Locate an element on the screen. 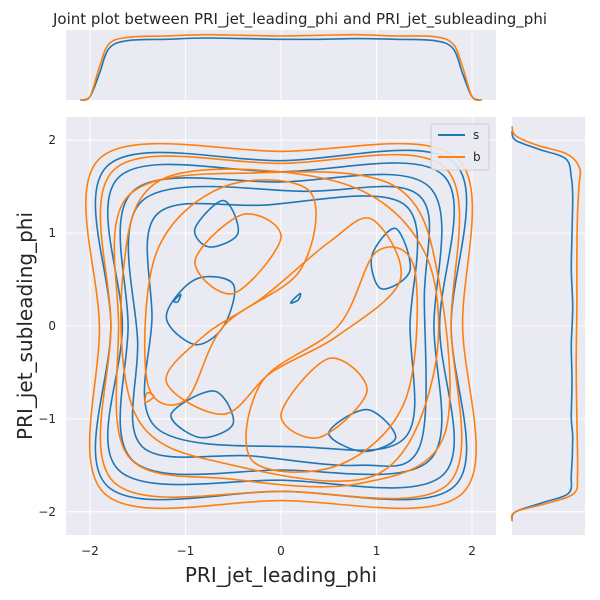 This screenshot has width=600, height=600. marginal-x-curve-b is located at coordinates (281, 67).